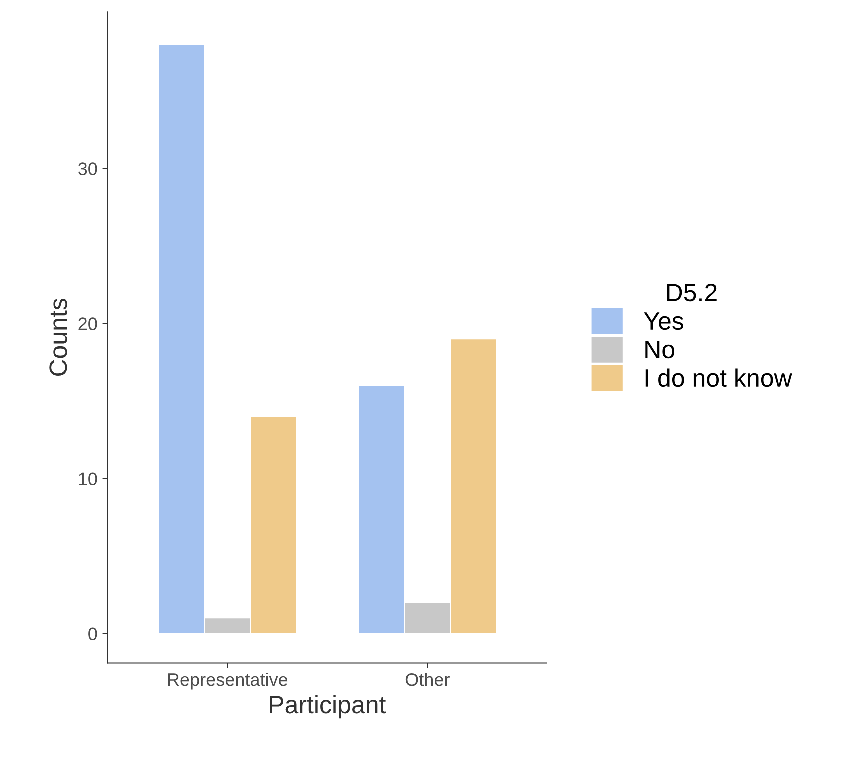 This screenshot has height=758, width=841. Describe the element at coordinates (719, 378) in the screenshot. I see `legend-label: I do not know` at that location.